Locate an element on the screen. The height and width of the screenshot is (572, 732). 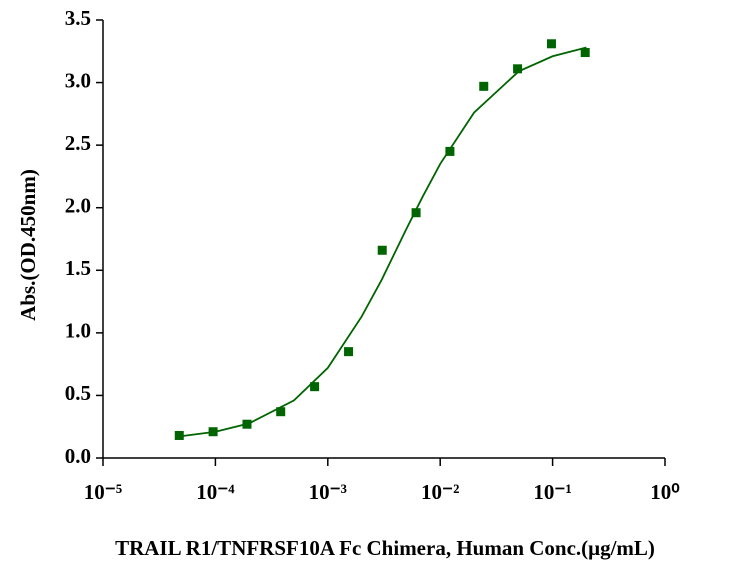
x-tick-label: 10⁻³ is located at coordinates (328, 492).